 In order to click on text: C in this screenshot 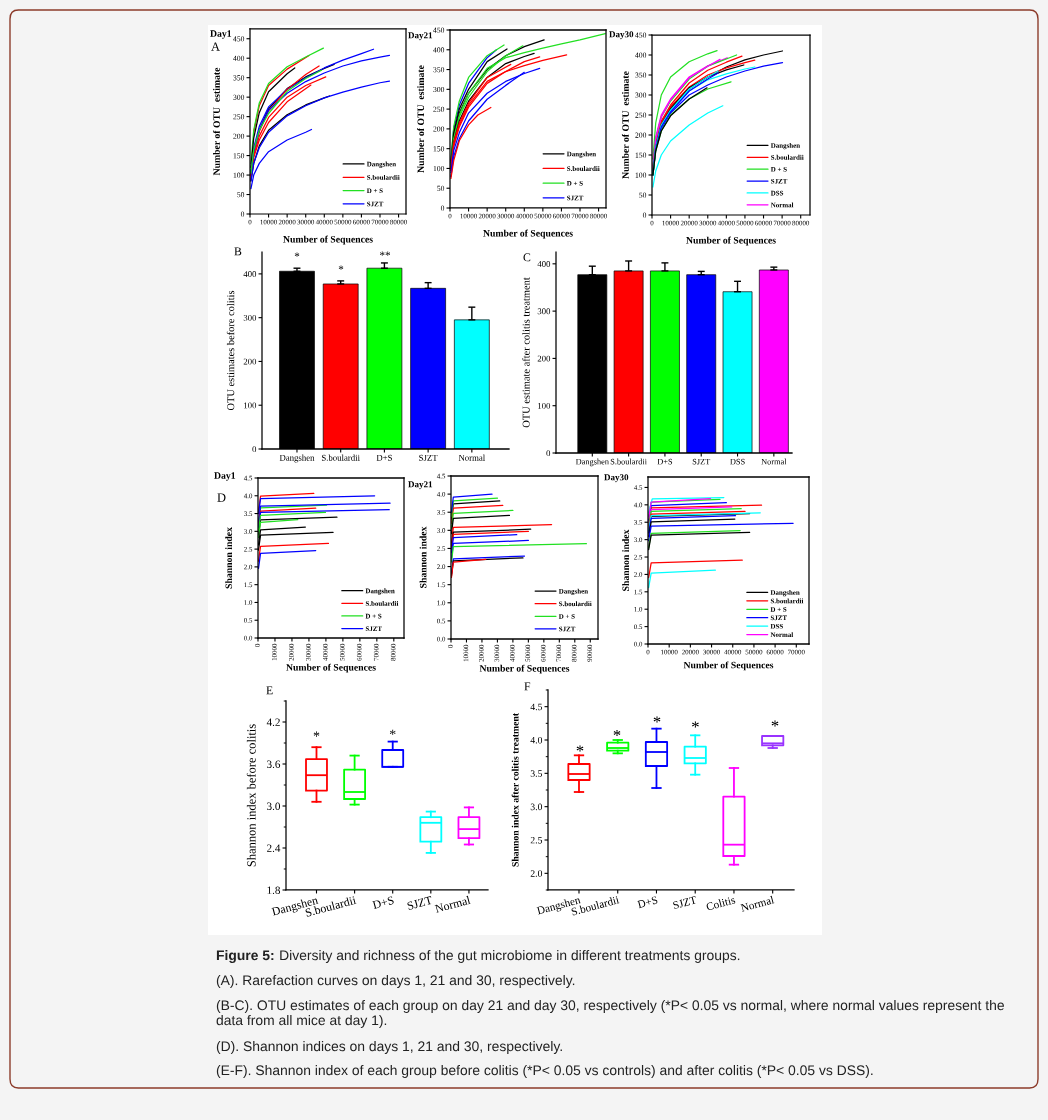, I will do `click(527, 257)`.